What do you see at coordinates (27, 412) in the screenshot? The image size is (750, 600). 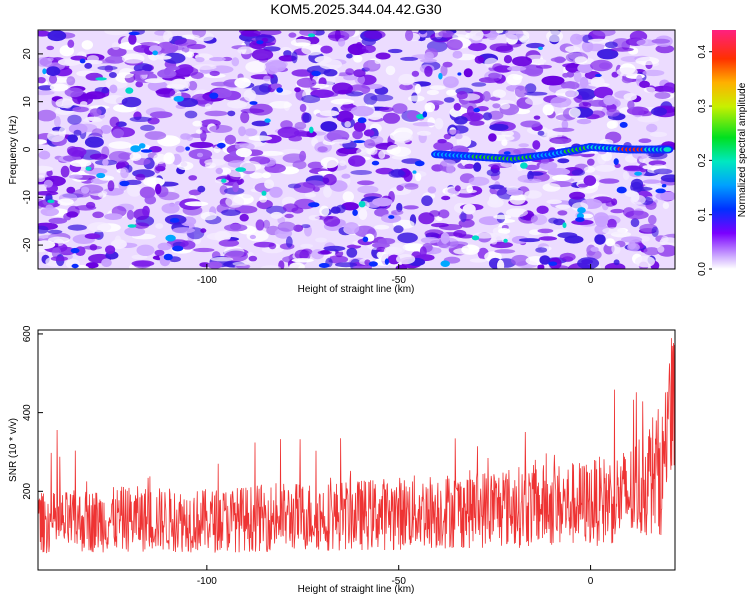 I see `y-tick-label: 400` at bounding box center [27, 412].